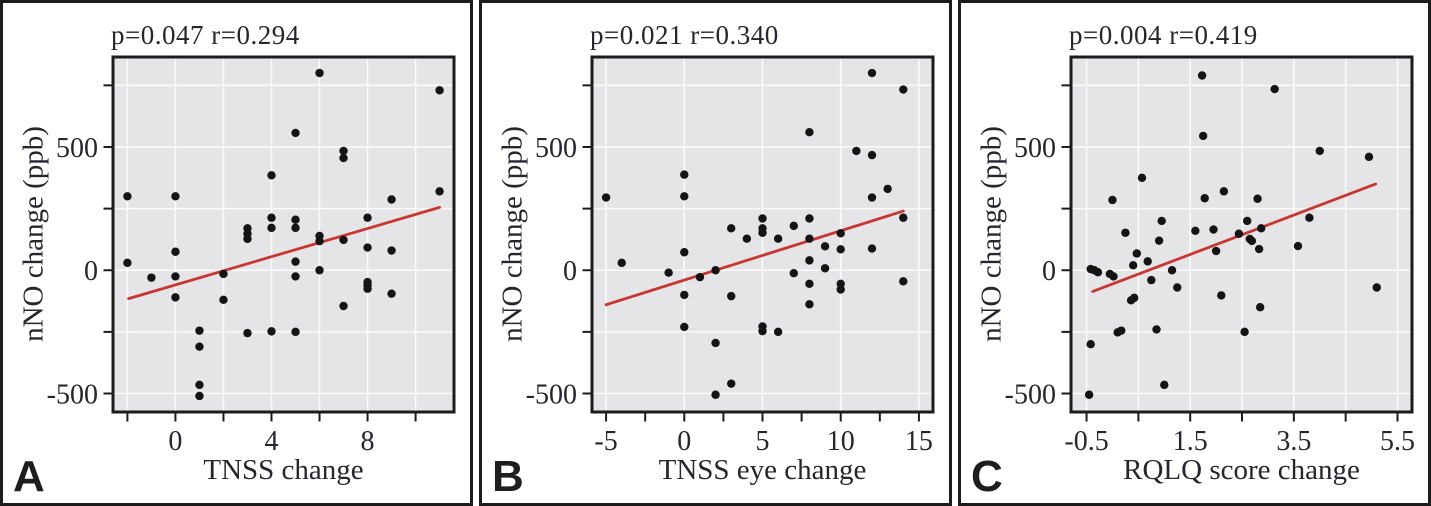 The image size is (1431, 506). What do you see at coordinates (684, 35) in the screenshot?
I see `panel-b-stats-title: p=0.021 r=0.340` at bounding box center [684, 35].